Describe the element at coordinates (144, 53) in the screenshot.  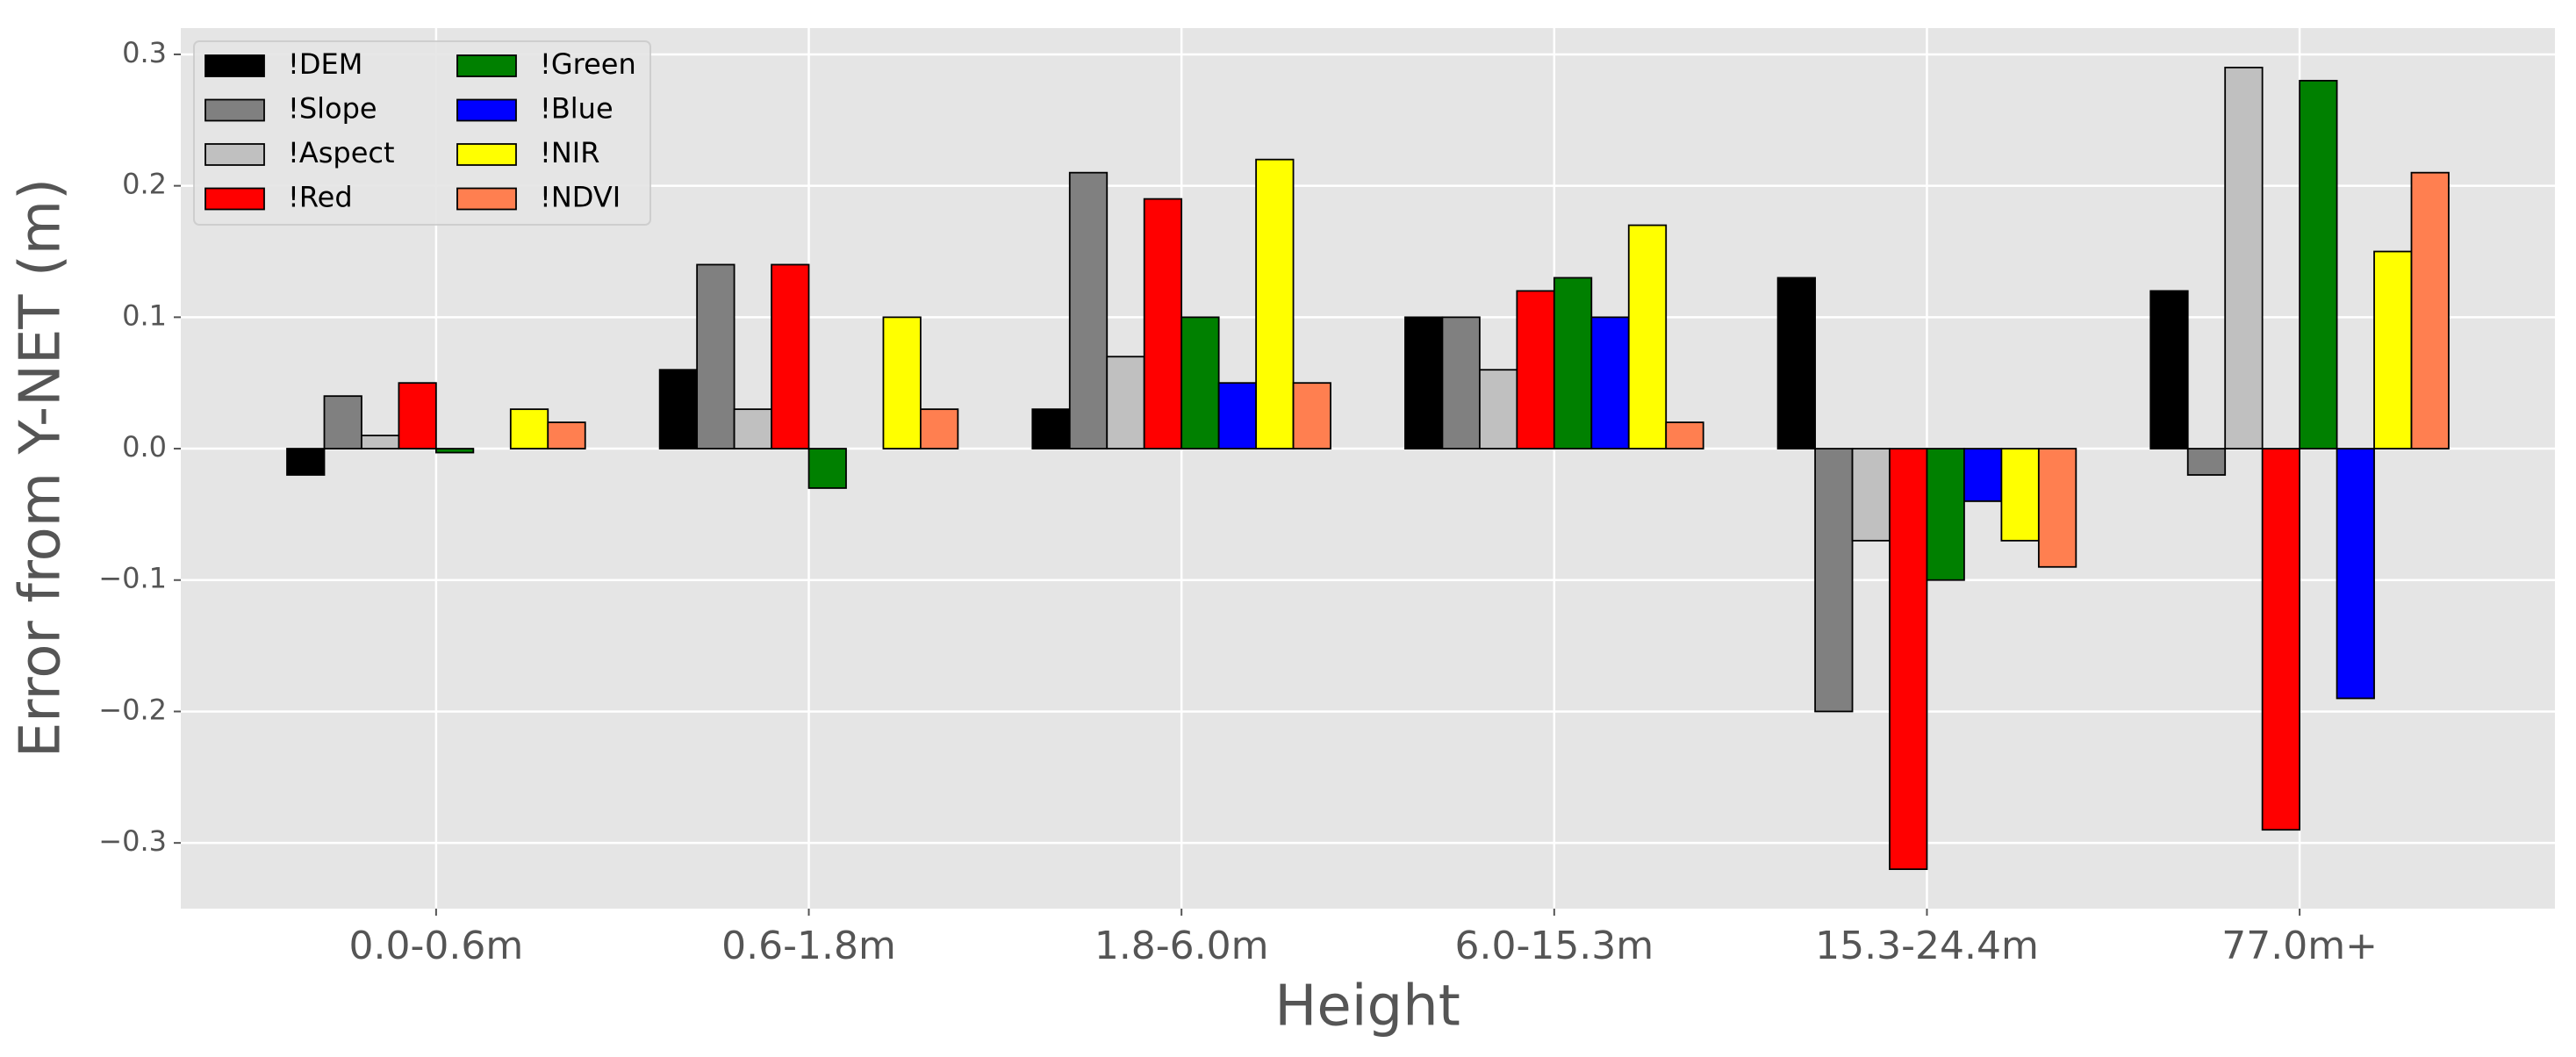
I see `y-tick-label: 0.3` at that location.